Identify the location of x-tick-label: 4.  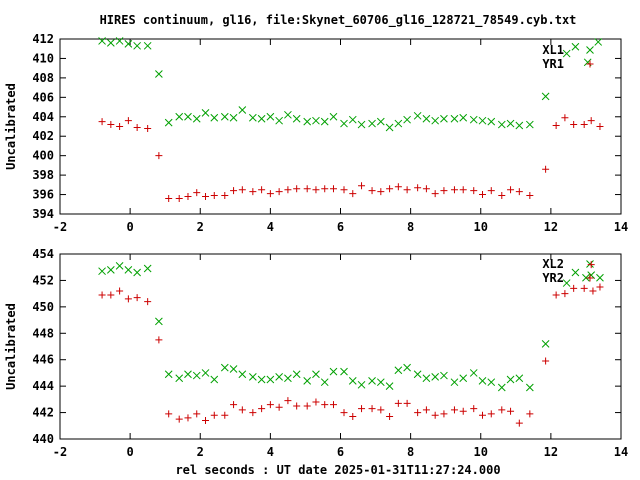
(270, 452).